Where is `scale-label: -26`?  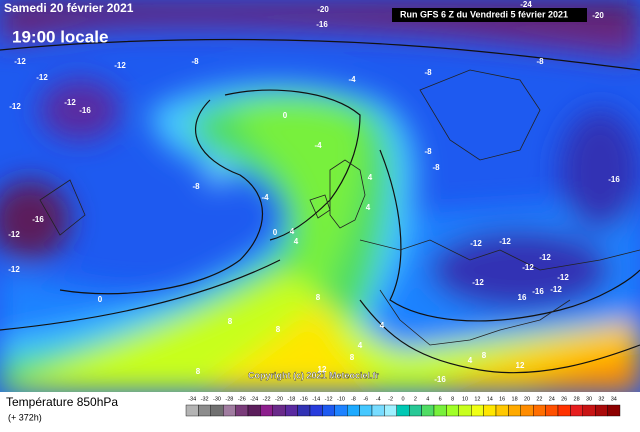
scale-label: -26 is located at coordinates (242, 399).